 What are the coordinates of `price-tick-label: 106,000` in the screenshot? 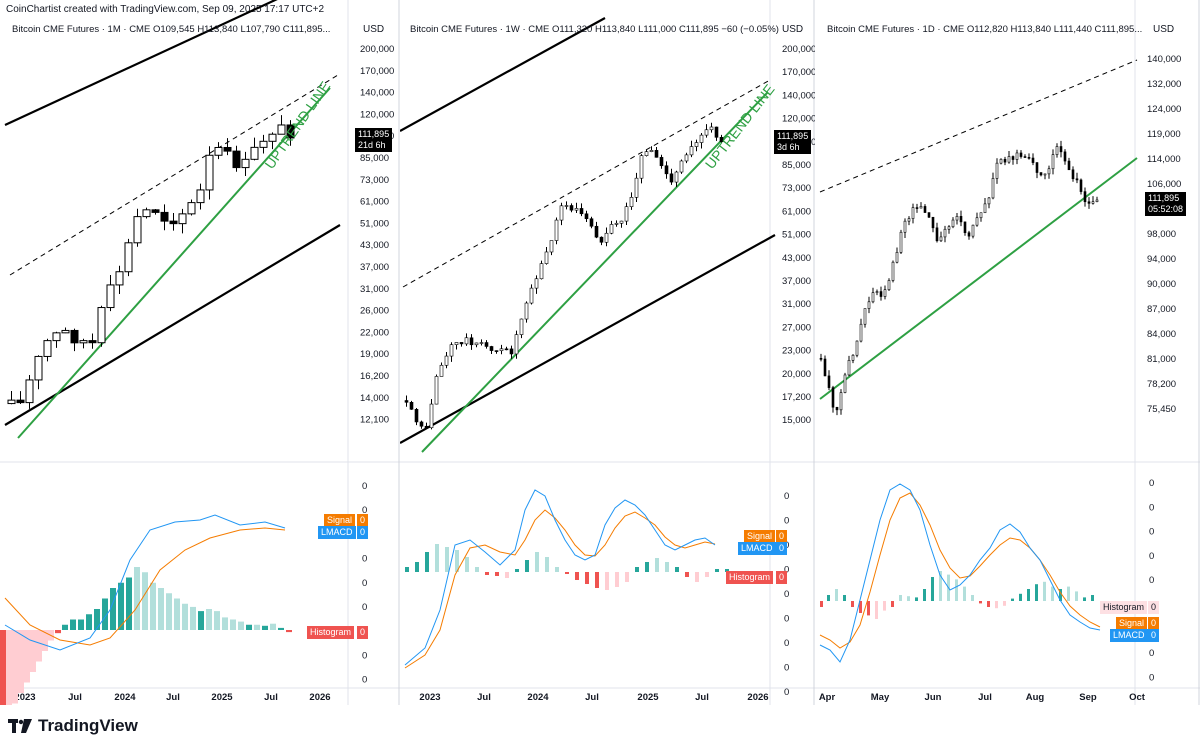 It's located at (1164, 184).